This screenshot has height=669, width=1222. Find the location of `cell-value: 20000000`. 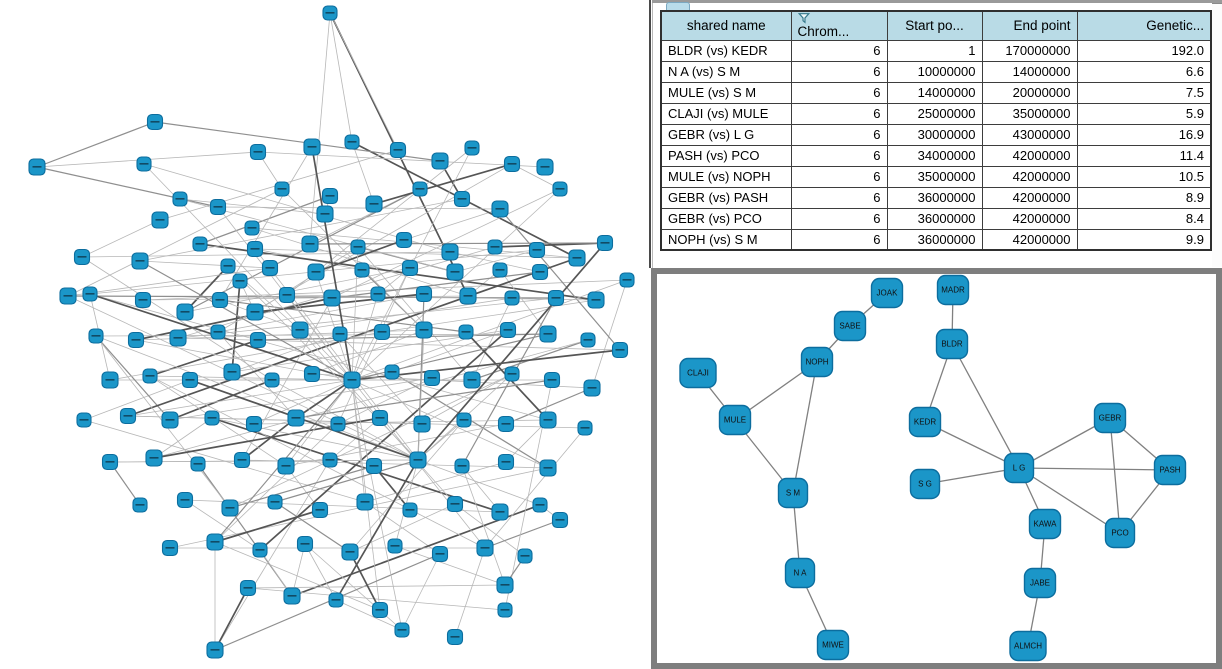

cell-value: 20000000 is located at coordinates (1029, 92).